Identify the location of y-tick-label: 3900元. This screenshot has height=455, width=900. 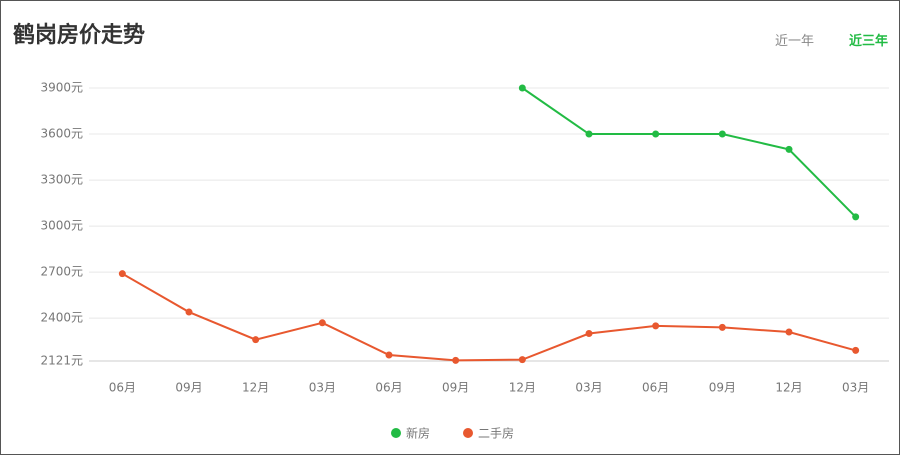
(61, 88).